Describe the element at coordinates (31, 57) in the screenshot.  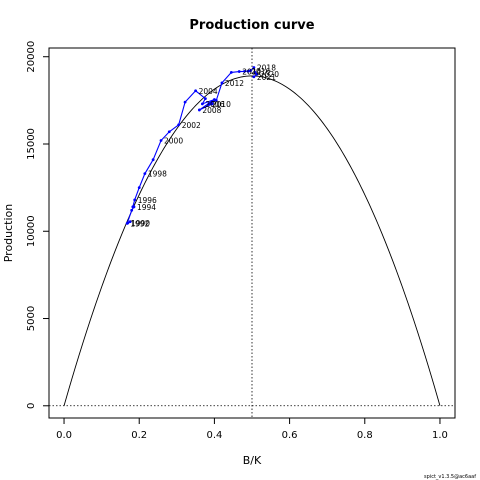
I see `y-tick-label: 20000` at that location.